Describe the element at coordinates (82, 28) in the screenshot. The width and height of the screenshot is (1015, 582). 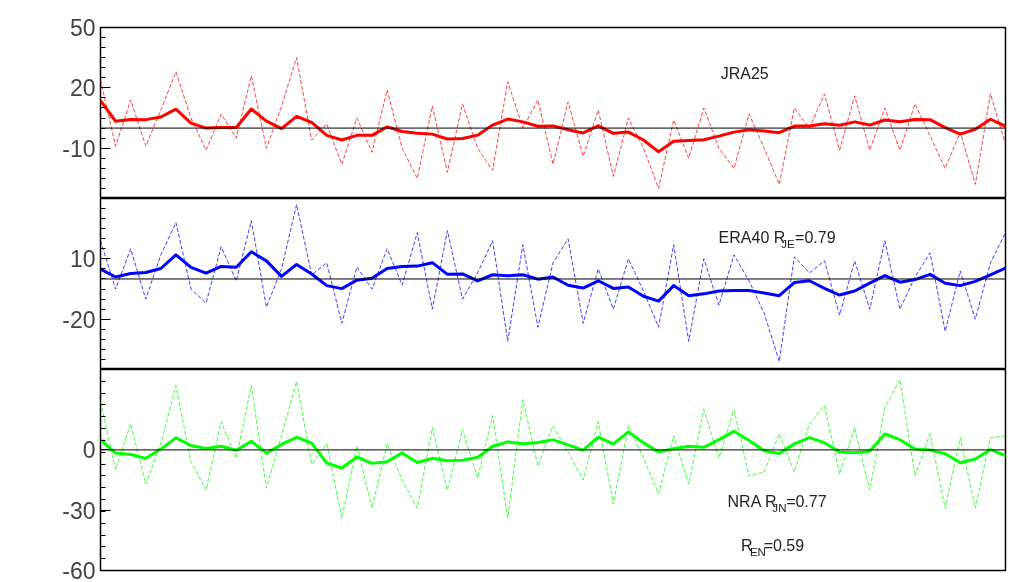
I see `y-tick-label: 50` at that location.